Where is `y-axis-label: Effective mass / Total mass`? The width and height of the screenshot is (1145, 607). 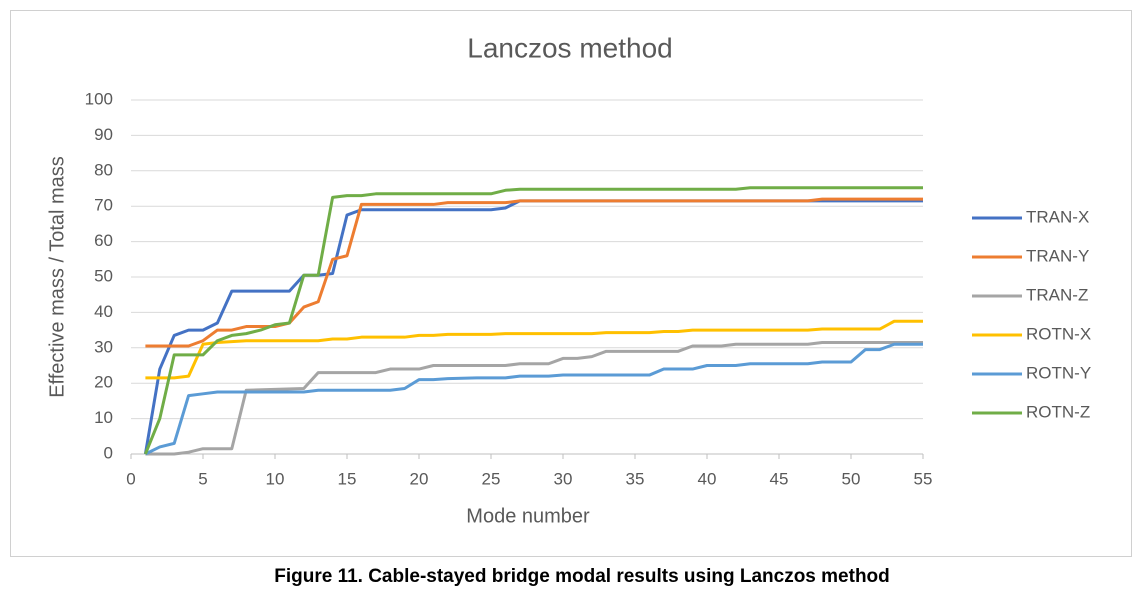 y-axis-label: Effective mass / Total mass is located at coordinates (57, 277).